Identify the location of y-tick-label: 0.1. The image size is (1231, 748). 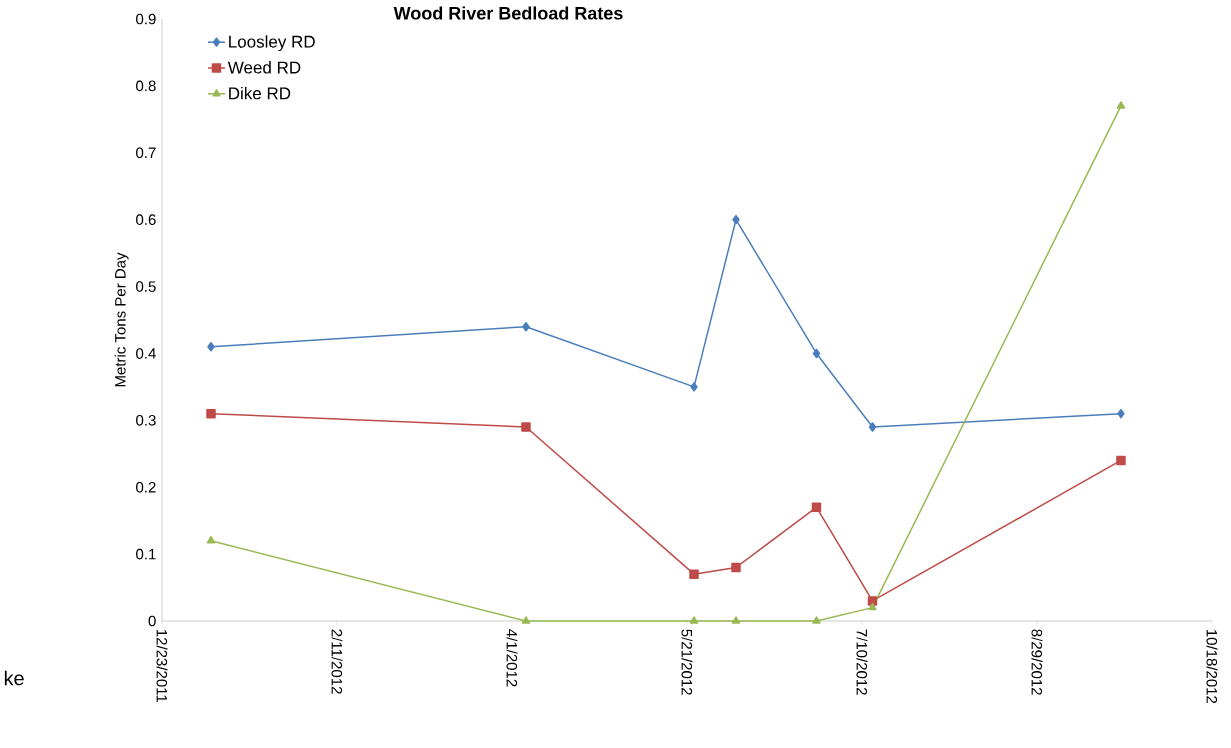
(146, 554).